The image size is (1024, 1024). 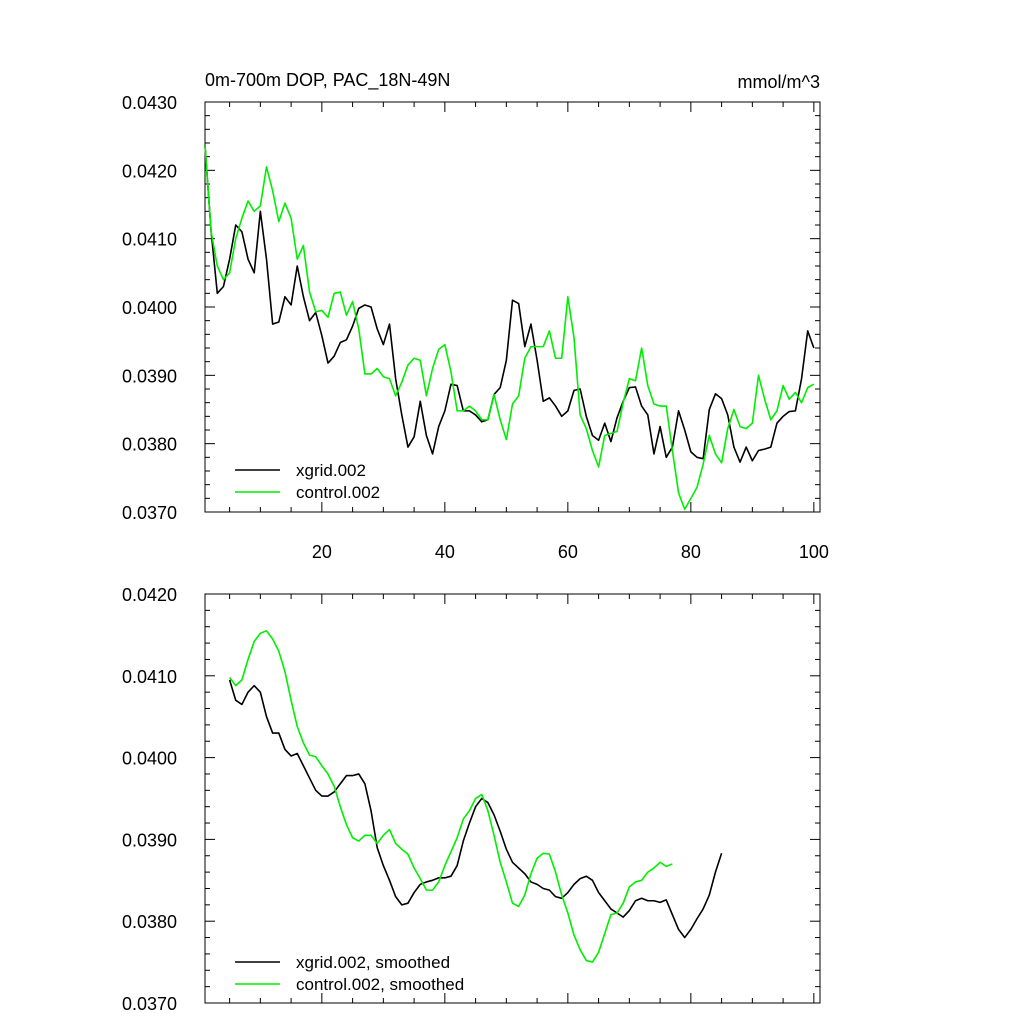 I want to click on top-units-label: mmol/m^3, so click(x=779, y=82).